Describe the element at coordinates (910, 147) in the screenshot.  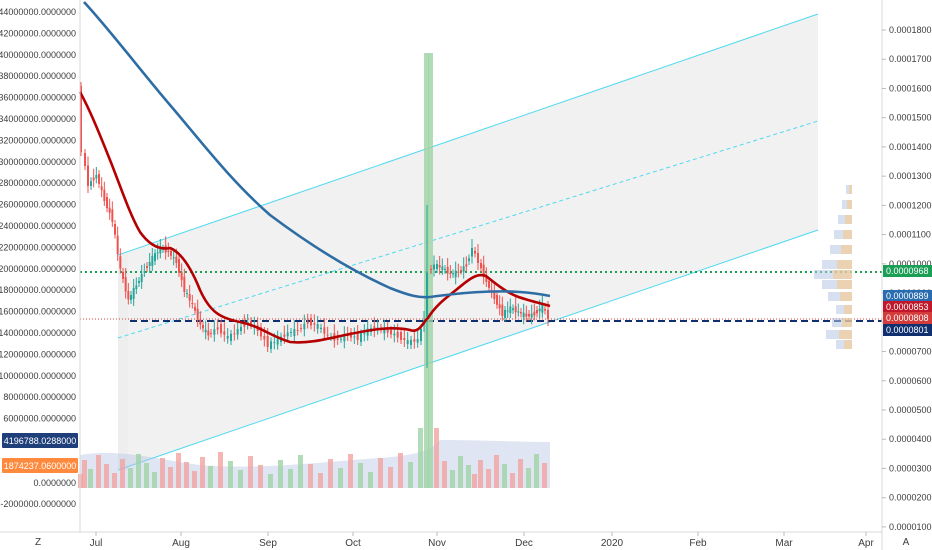
I see `right-axis-tick-label: 0.0001400` at that location.